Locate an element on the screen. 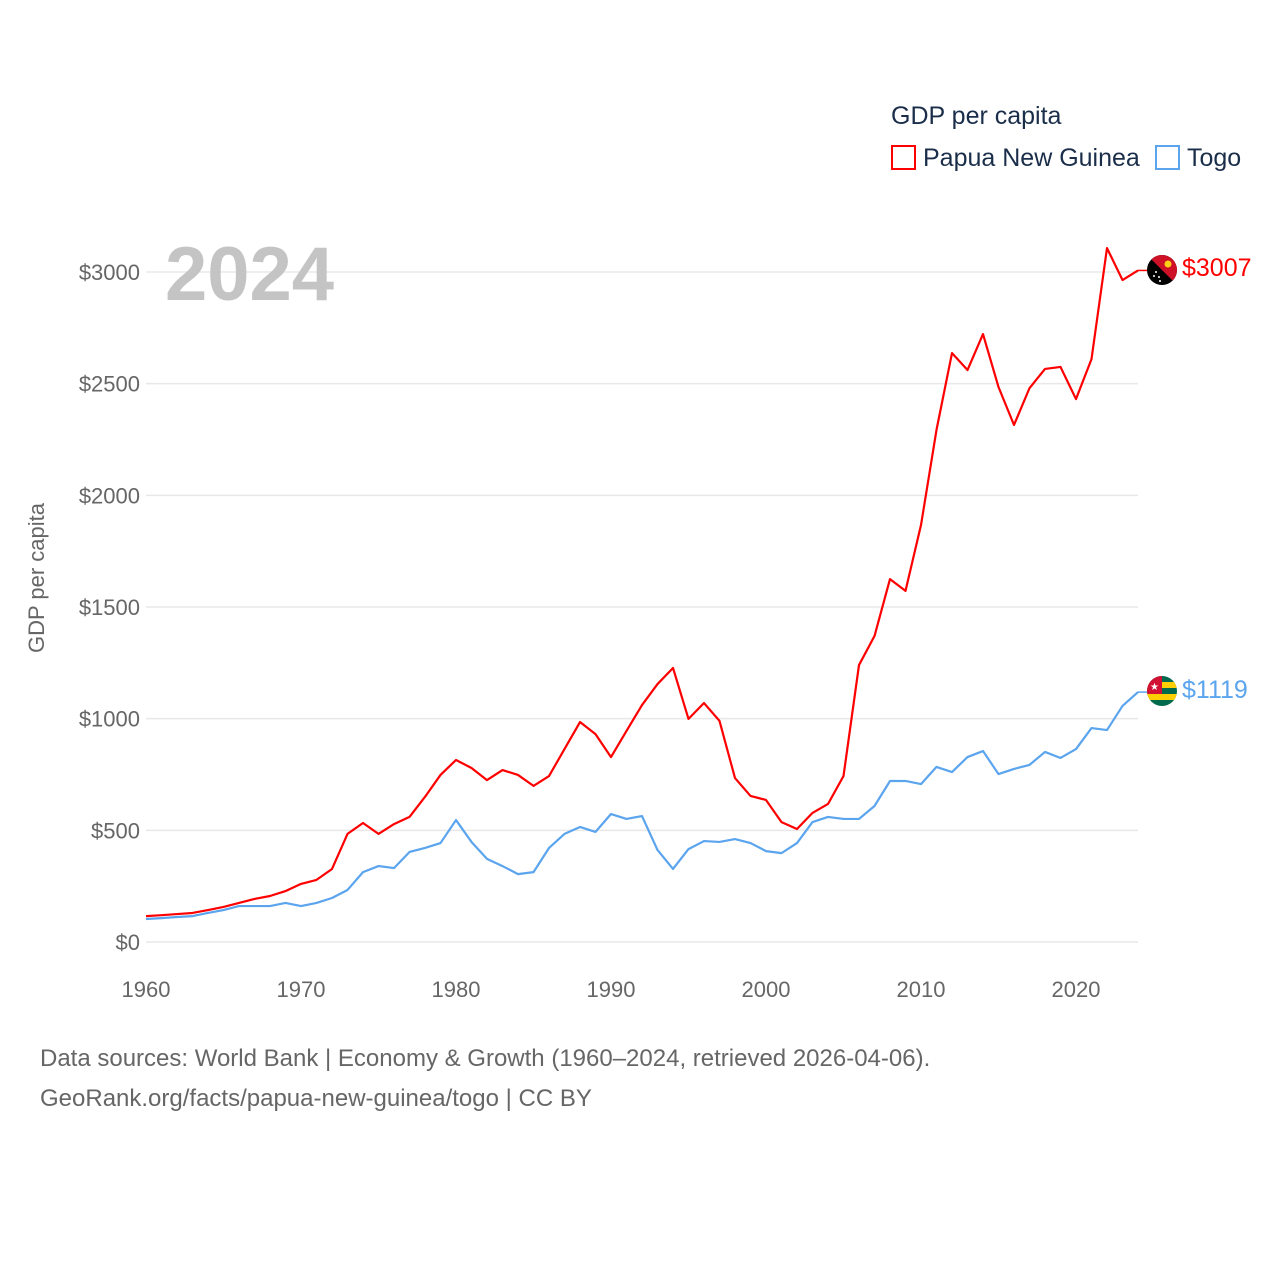 The image size is (1280, 1280). y-axis-label: GDP per capita is located at coordinates (36, 577).